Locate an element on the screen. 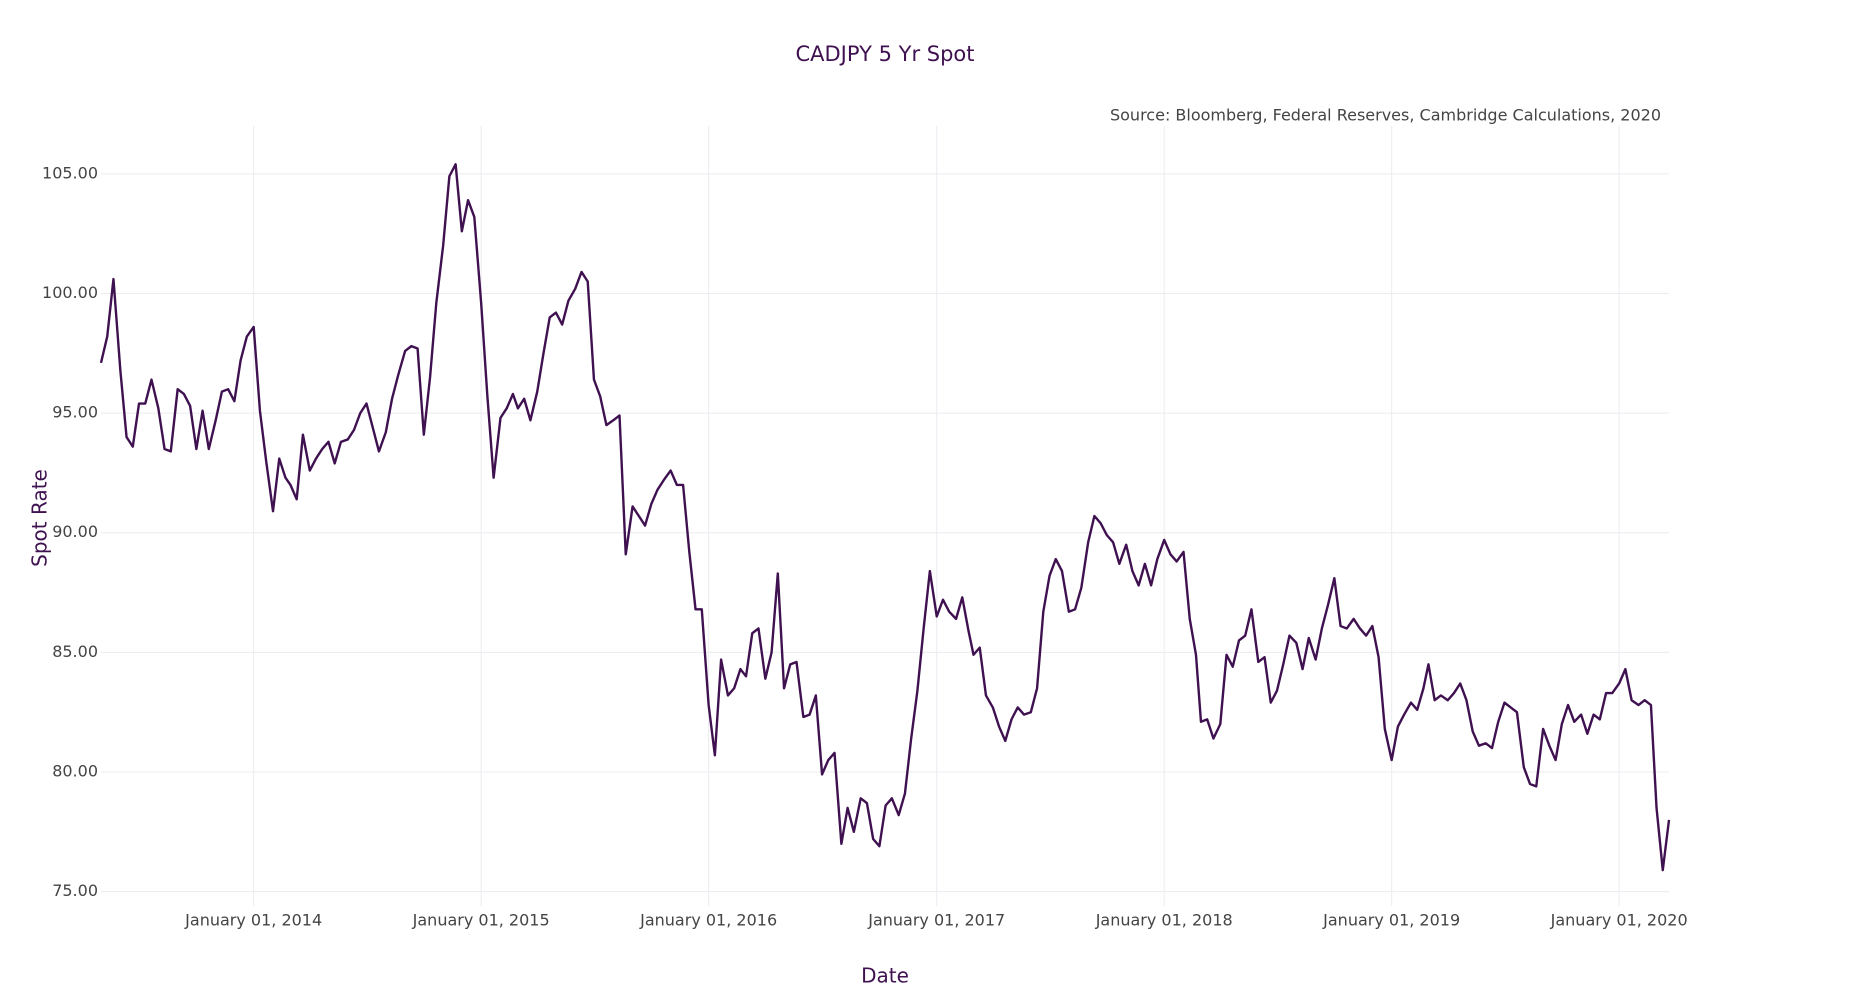  x-tick-label: January 01, 2014 is located at coordinates (253, 920).